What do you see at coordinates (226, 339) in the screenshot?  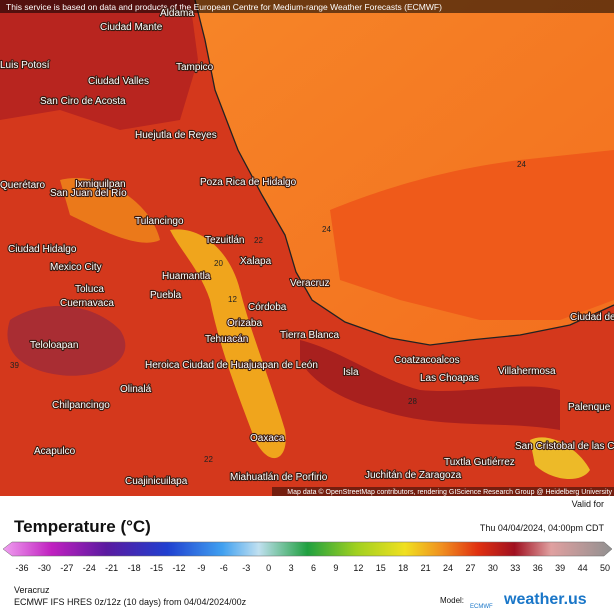 I see `city-label: Tehuacán` at bounding box center [226, 339].